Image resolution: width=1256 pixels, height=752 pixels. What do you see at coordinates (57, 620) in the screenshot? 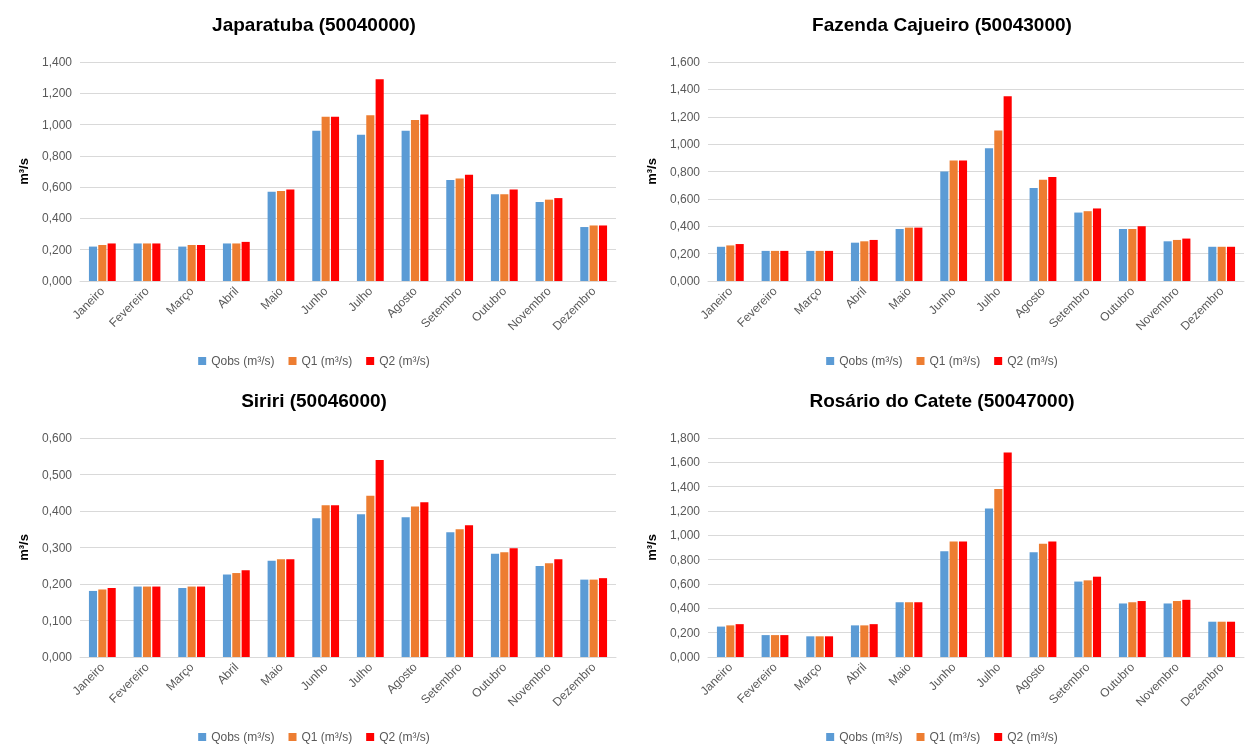
I see `y-tick-label: 0,100` at bounding box center [57, 620].